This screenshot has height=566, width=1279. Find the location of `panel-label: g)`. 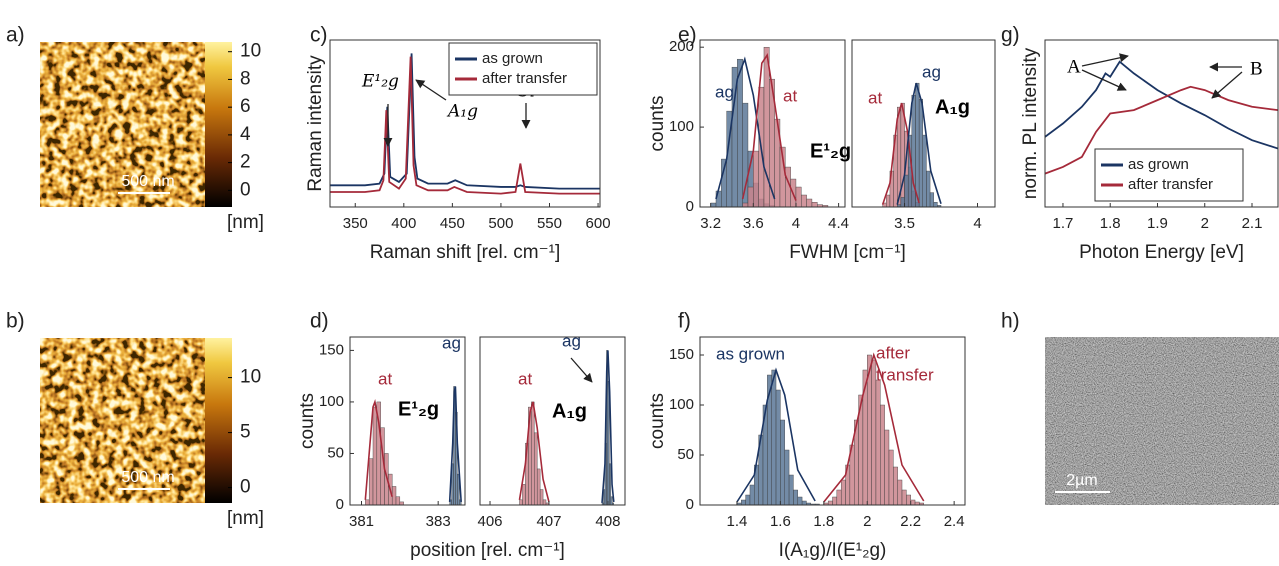

panel-label: g) is located at coordinates (1010, 35).